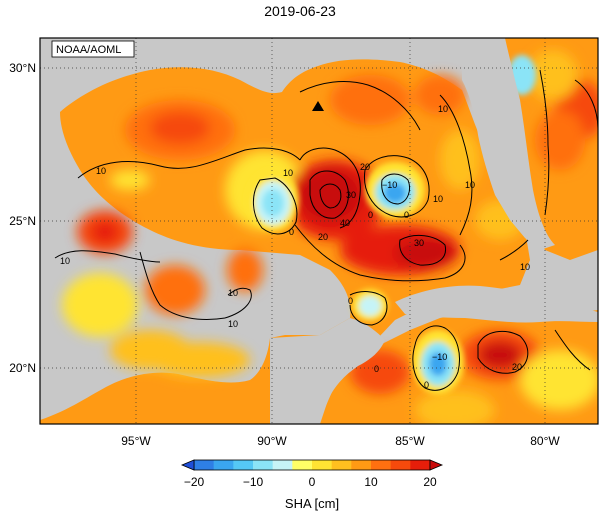  I want to click on lon-label: 85°W, so click(410, 441).